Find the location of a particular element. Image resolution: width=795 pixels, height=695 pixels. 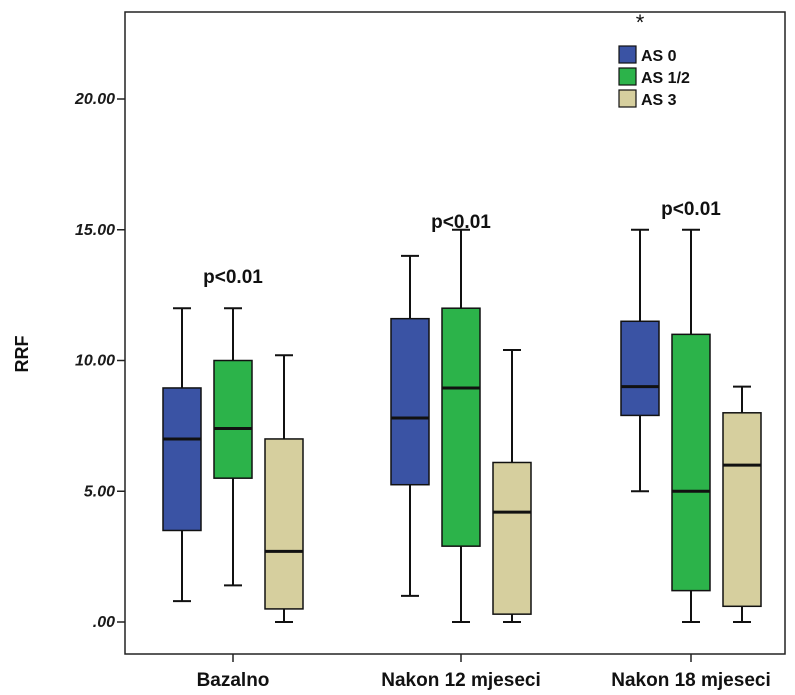

y-tick-label: 10.00 is located at coordinates (95, 361).